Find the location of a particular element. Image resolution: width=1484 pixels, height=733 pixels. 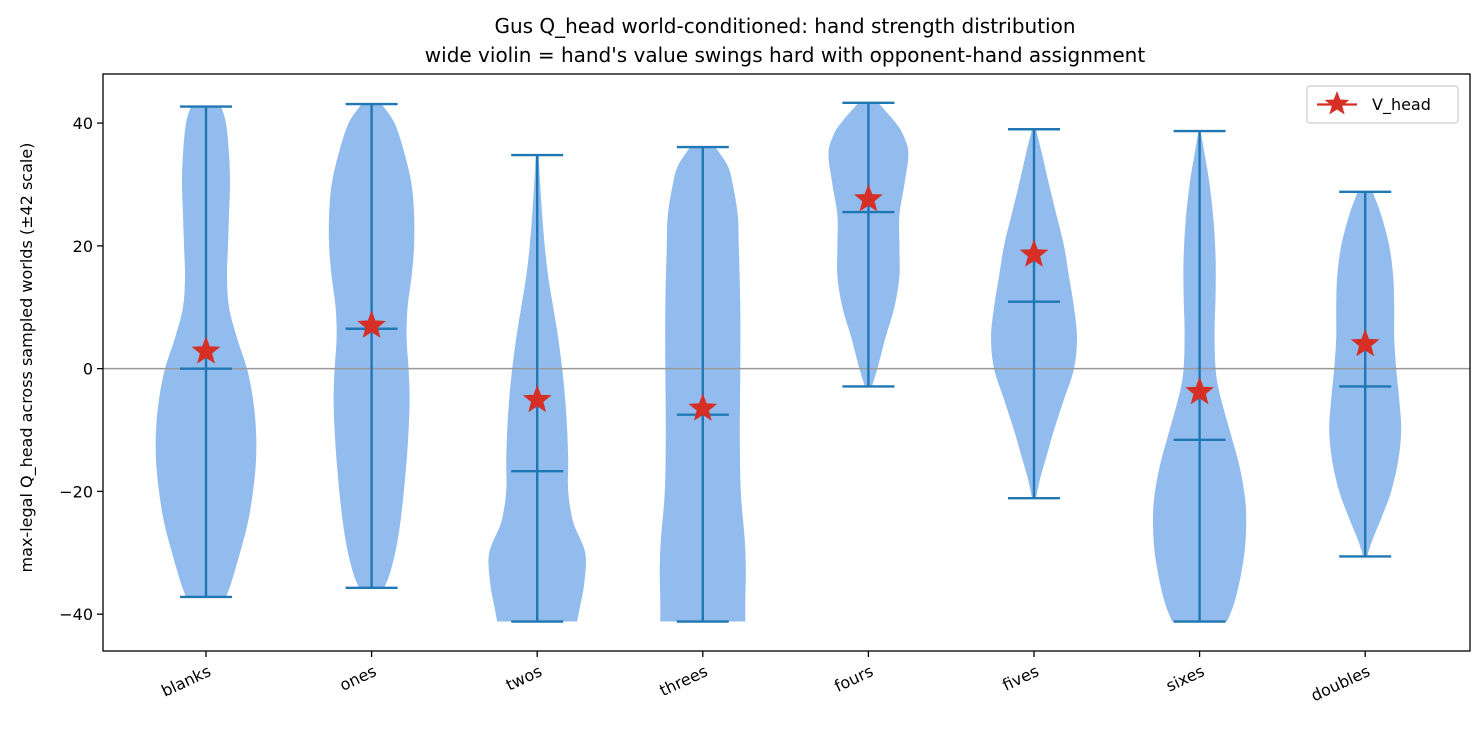

v-head-star-sixes is located at coordinates (1199, 390).